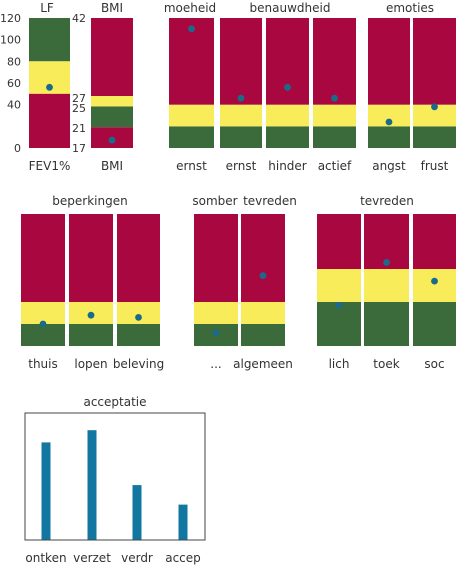 This screenshot has height=571, width=457. I want to click on category-label: soc, so click(434, 364).